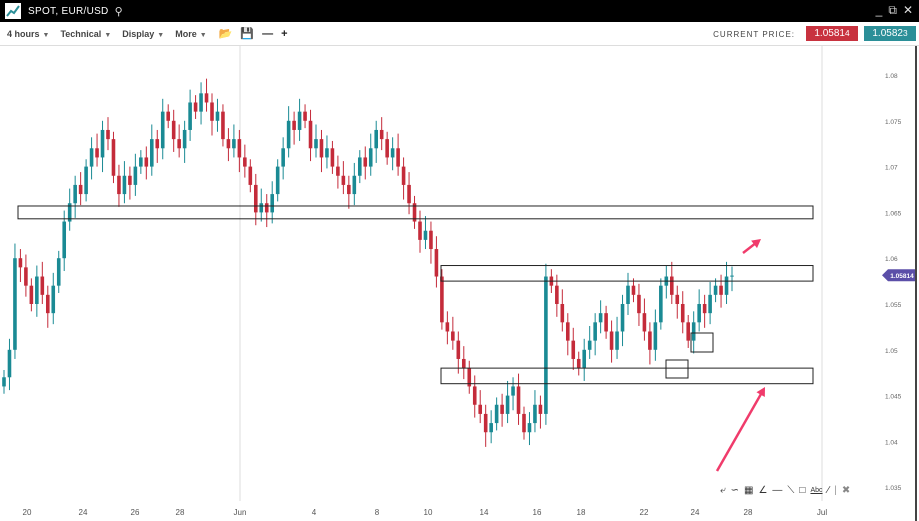 This screenshot has height=521, width=919. What do you see at coordinates (907, 10) in the screenshot?
I see `close-icon: ✕` at bounding box center [907, 10].